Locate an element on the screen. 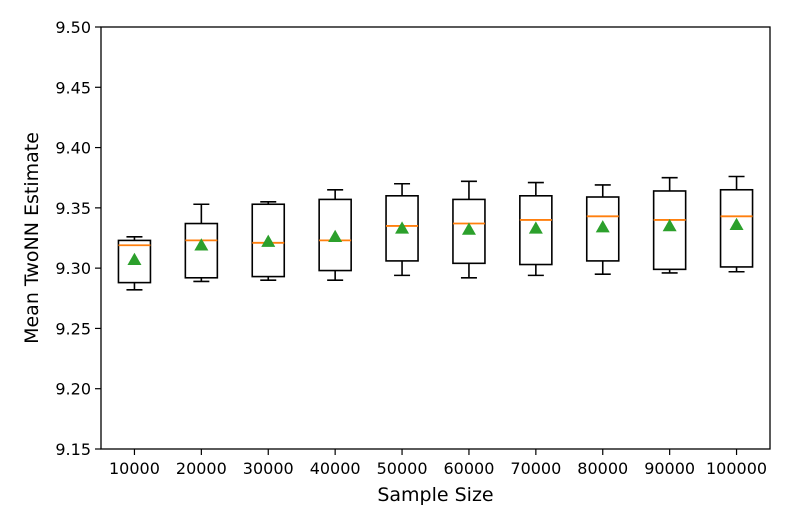 This screenshot has width=793, height=529. x-tick-label: 40000 is located at coordinates (335, 468).